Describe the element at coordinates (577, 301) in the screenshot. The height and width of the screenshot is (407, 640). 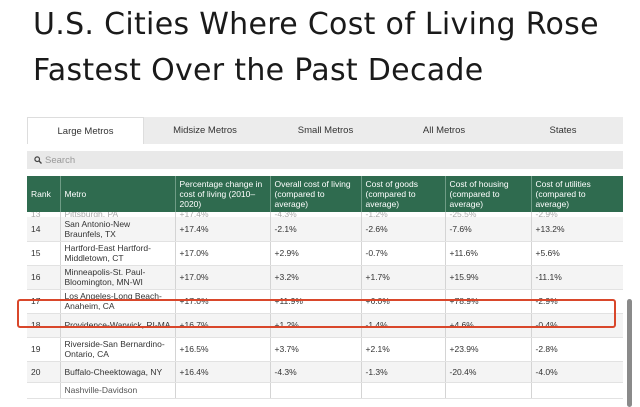
I see `cell-utilities: -2.9%` at that location.